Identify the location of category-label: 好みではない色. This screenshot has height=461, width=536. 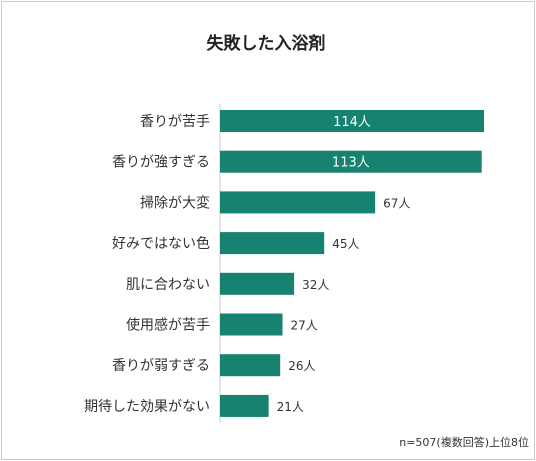
(161, 243).